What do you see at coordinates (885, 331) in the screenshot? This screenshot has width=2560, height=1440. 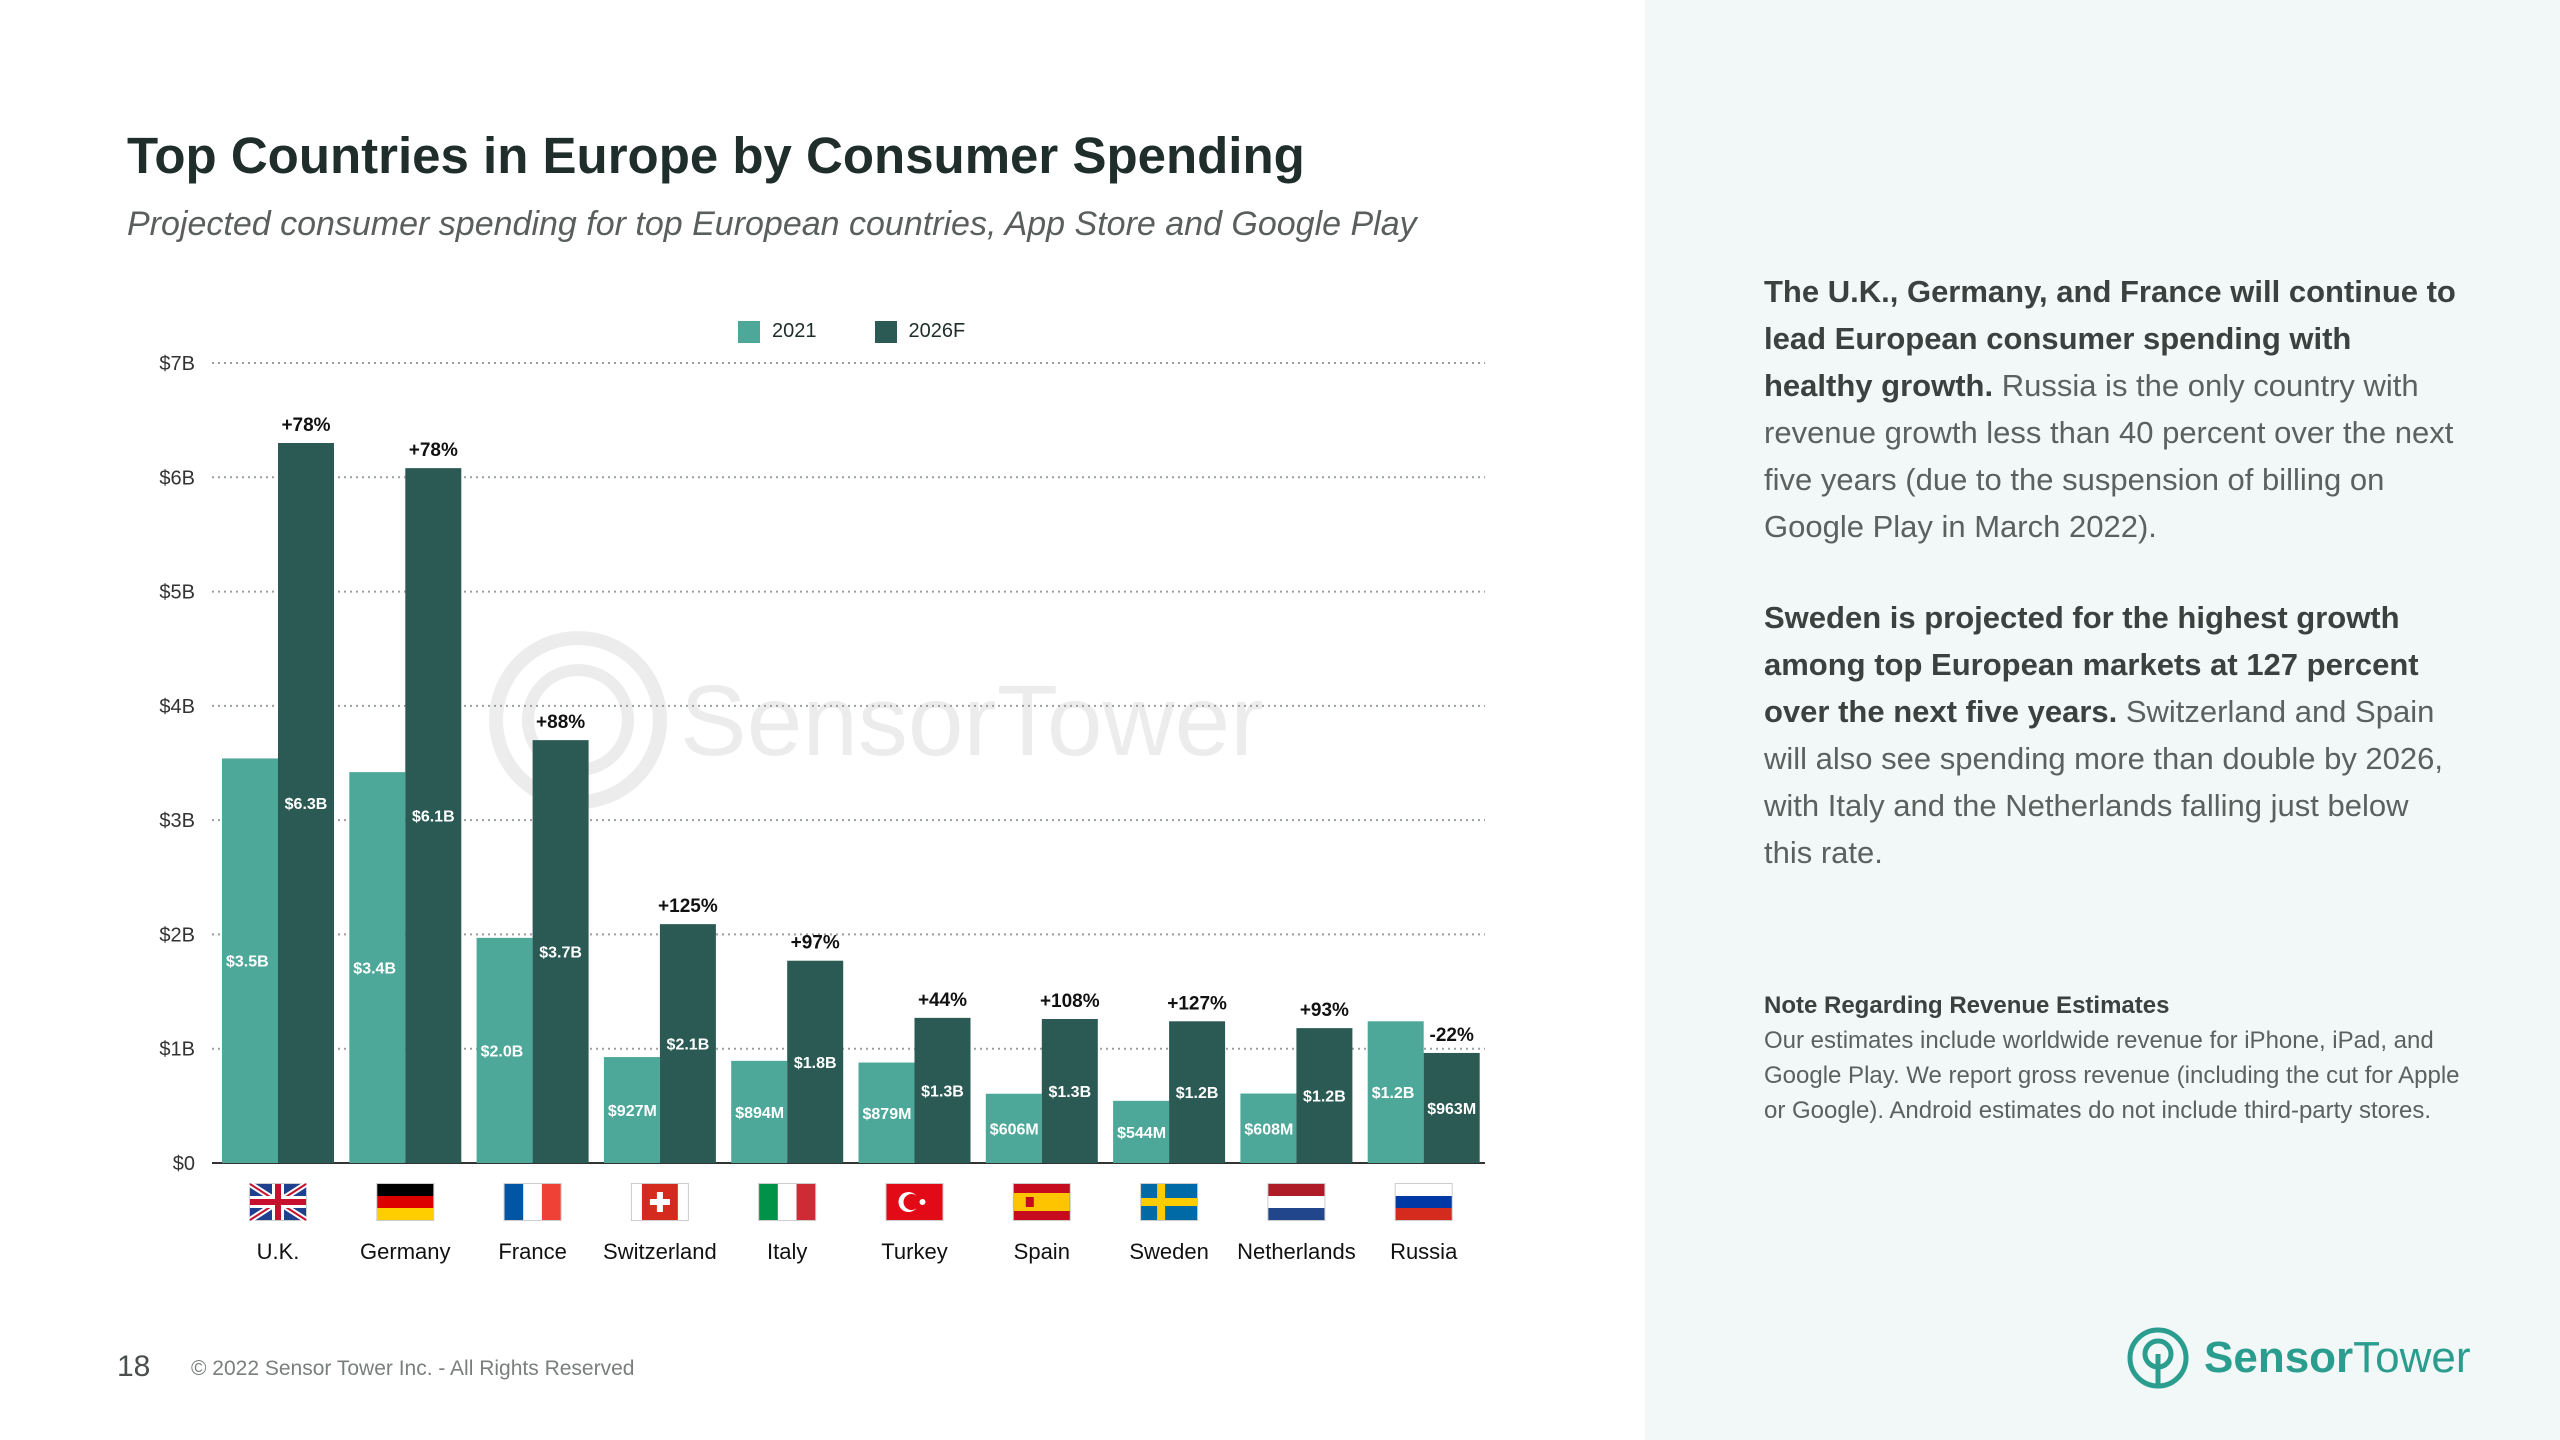 I see `legend-swatch-2026f` at bounding box center [885, 331].